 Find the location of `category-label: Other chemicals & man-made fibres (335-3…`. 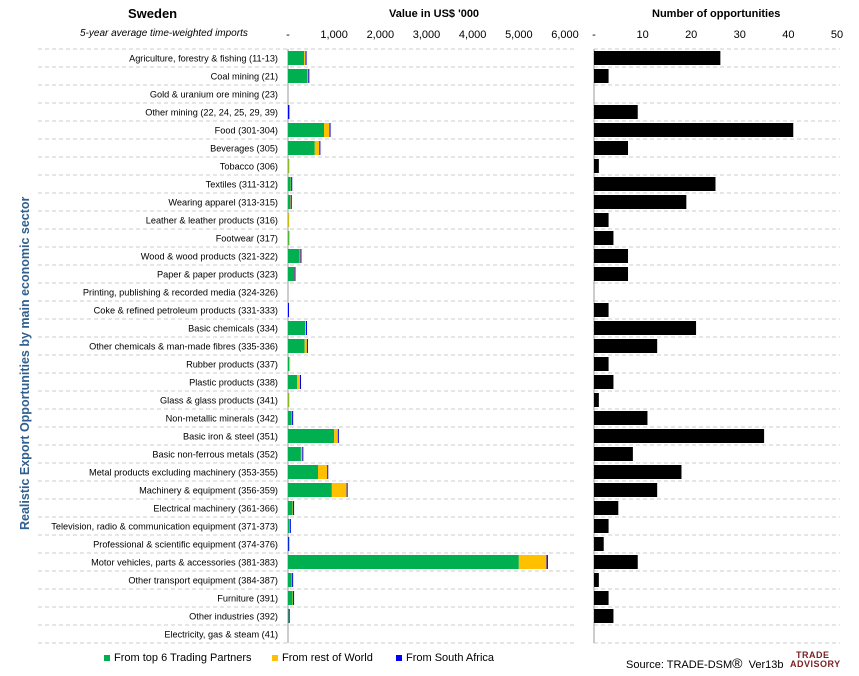

category-label: Other chemicals & man-made fibres (335-3… is located at coordinates (183, 347).